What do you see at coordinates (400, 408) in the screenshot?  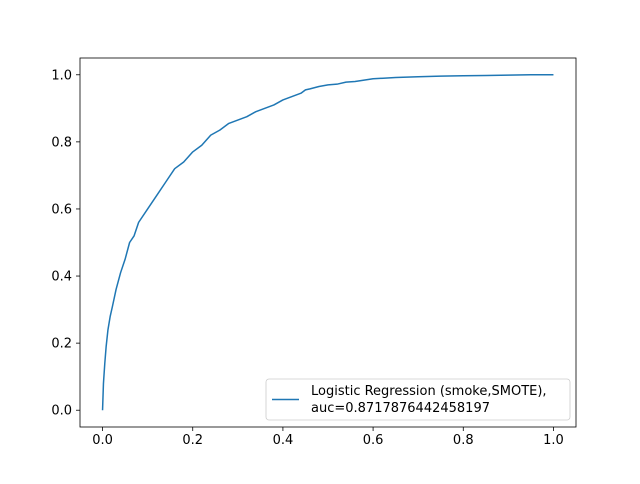 I see `legend-label-line2: auc=0.8717876442458197` at bounding box center [400, 408].